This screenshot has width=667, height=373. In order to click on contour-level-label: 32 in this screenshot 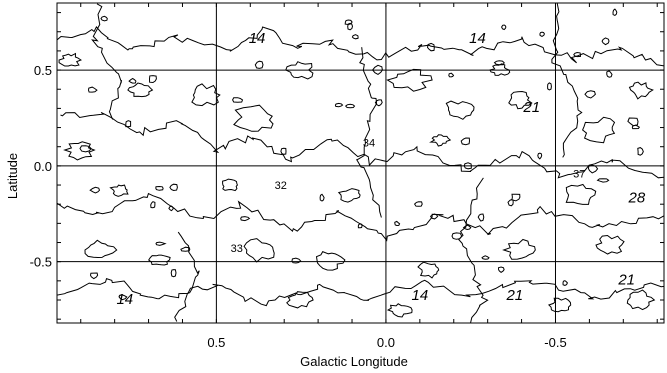, I will do `click(281, 186)`.